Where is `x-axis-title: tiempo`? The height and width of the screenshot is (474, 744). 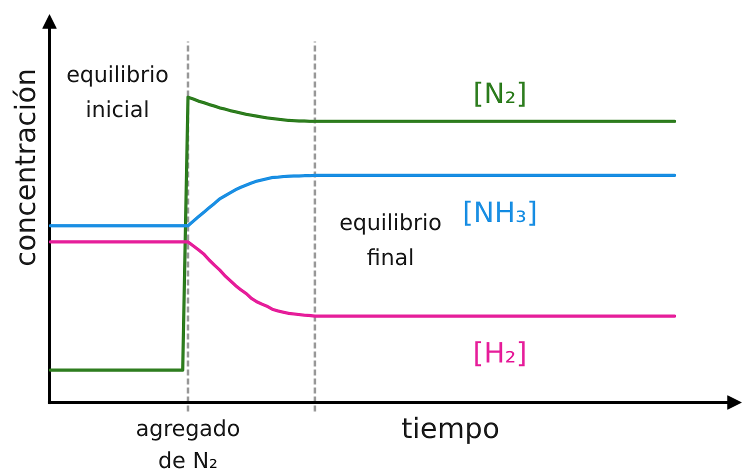
x-axis-title: tiempo is located at coordinates (450, 428).